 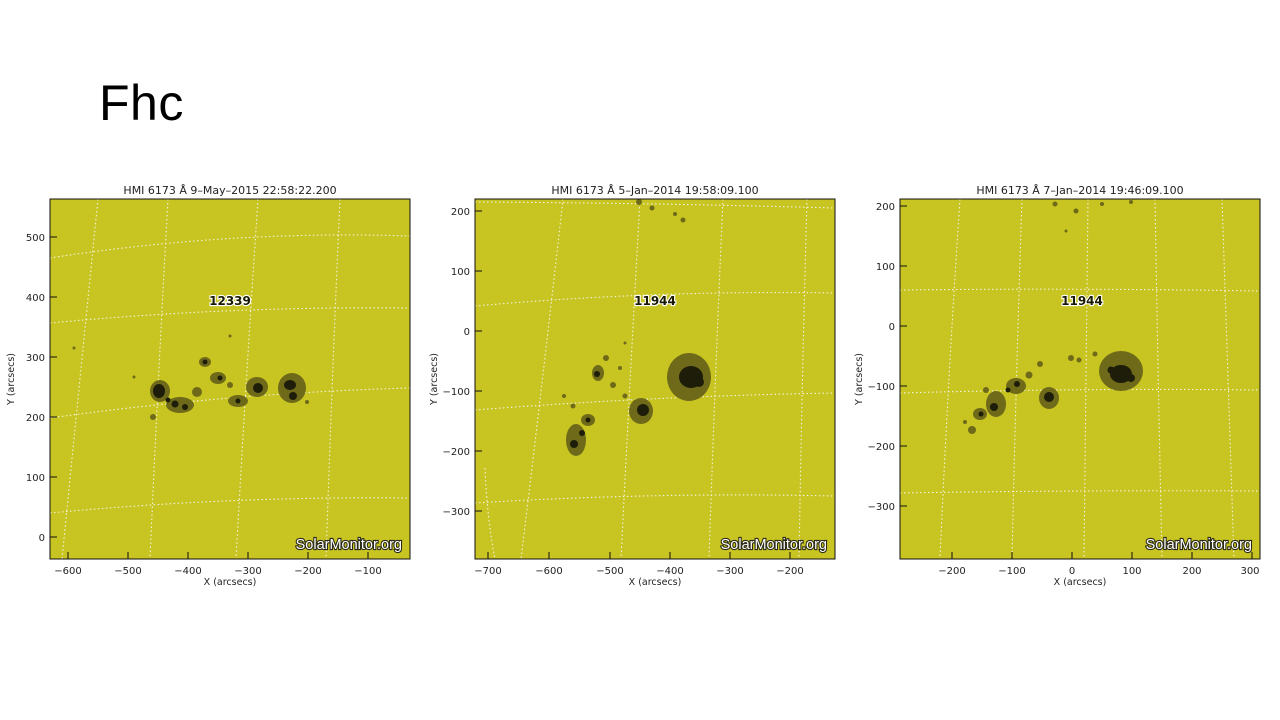 I want to click on y-tick-label: 500, so click(x=35, y=238).